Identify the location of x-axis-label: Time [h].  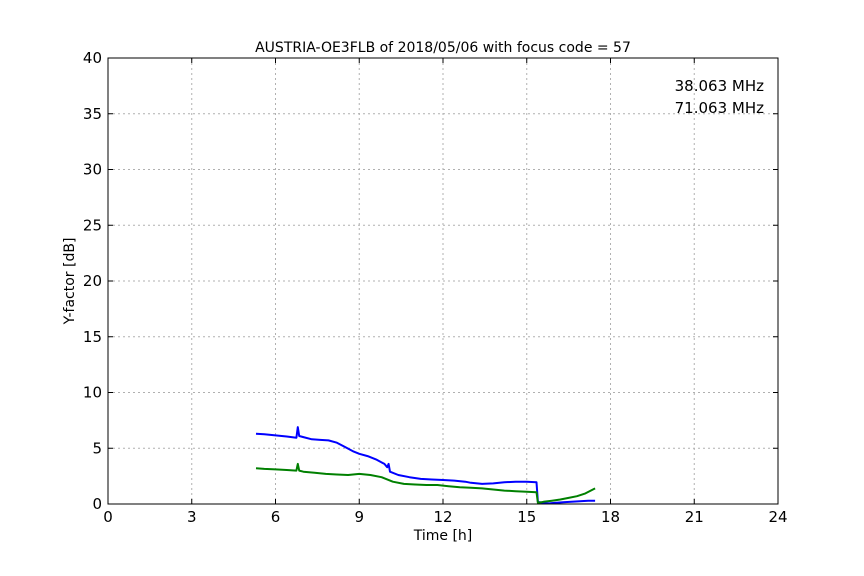
(443, 536).